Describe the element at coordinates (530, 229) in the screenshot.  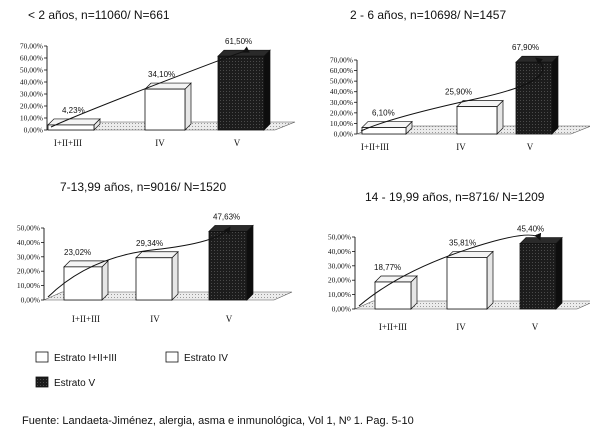
I see `value-label: 45,40%` at that location.